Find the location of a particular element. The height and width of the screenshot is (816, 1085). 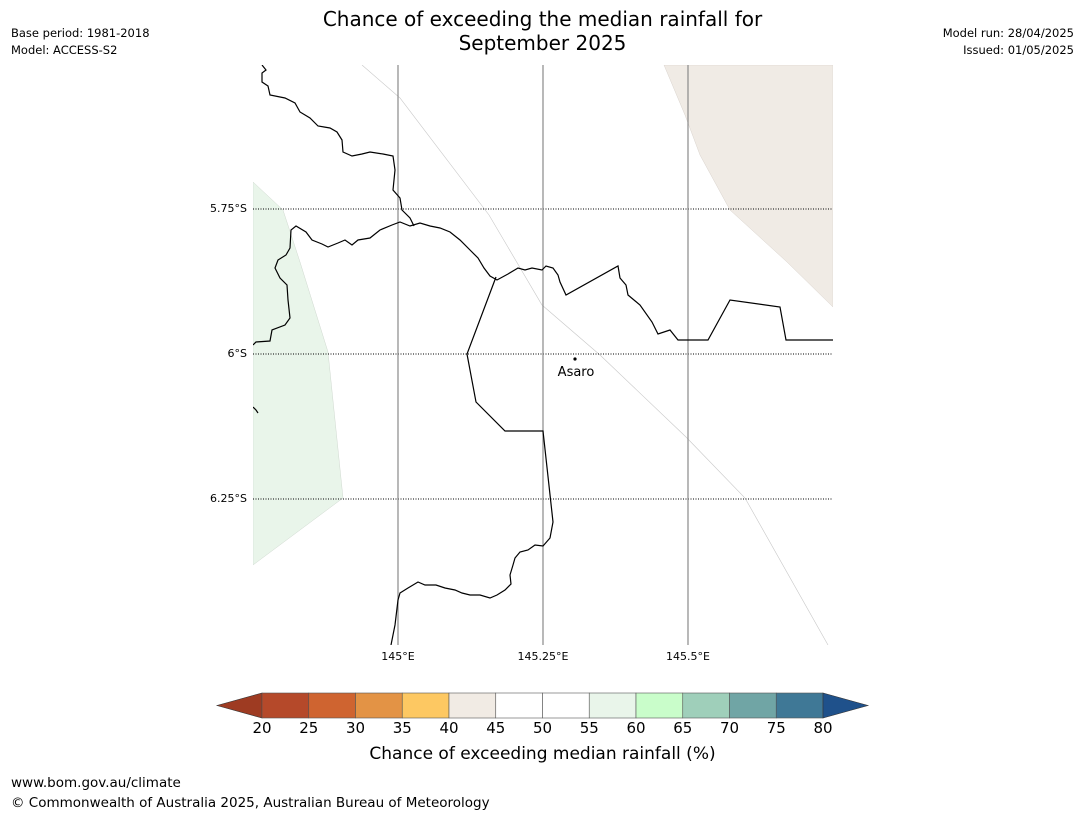

colorbar-tick-label: 40 is located at coordinates (449, 728).